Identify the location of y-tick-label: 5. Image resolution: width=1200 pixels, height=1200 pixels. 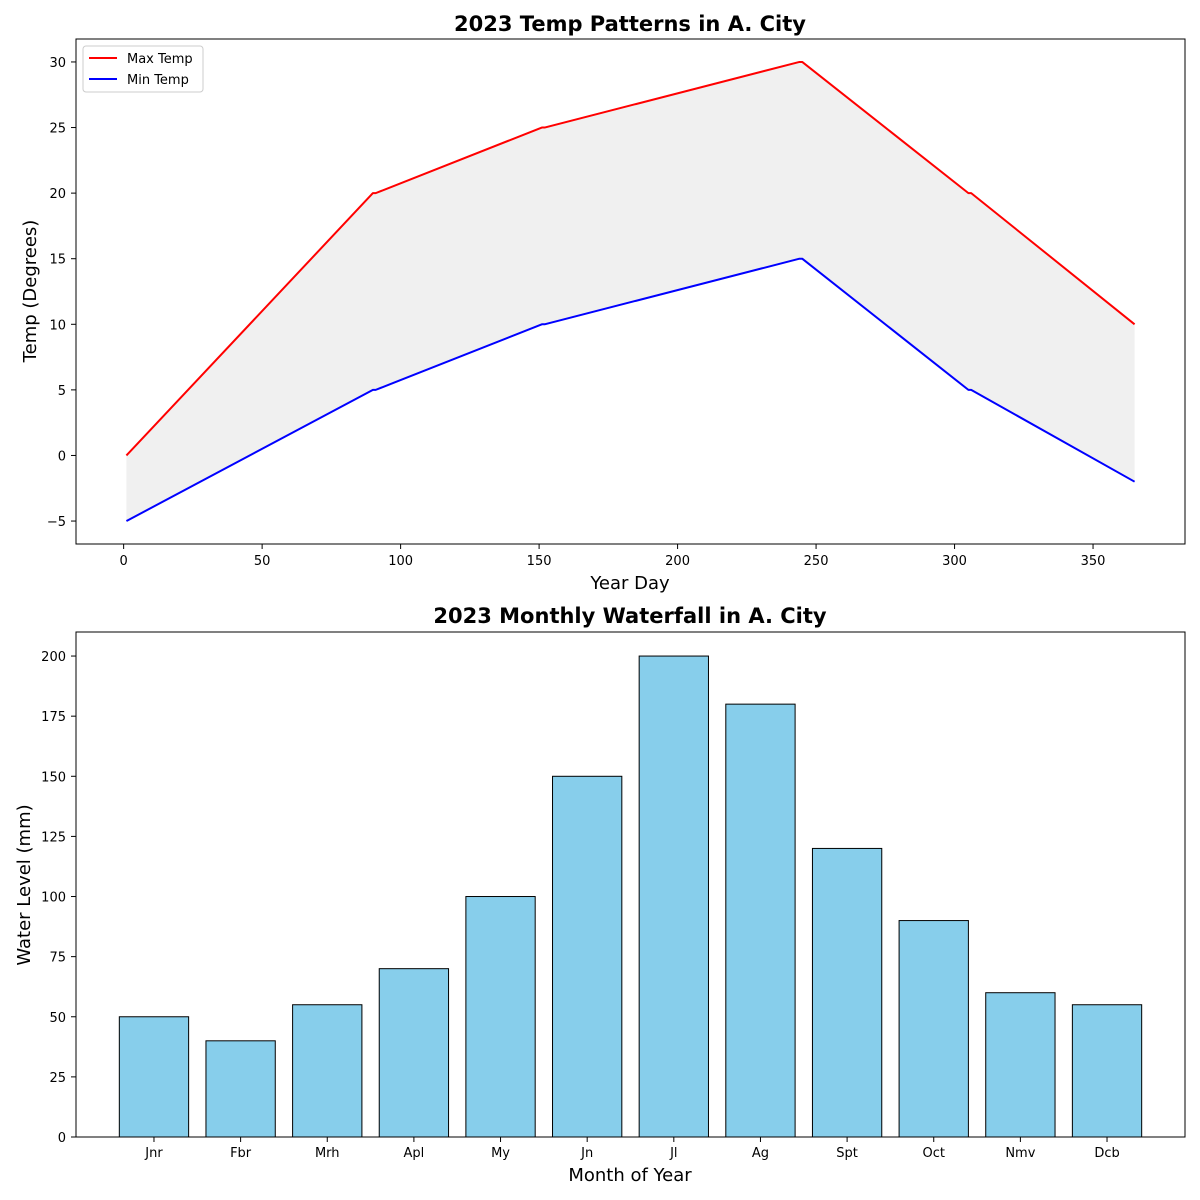
(62, 391).